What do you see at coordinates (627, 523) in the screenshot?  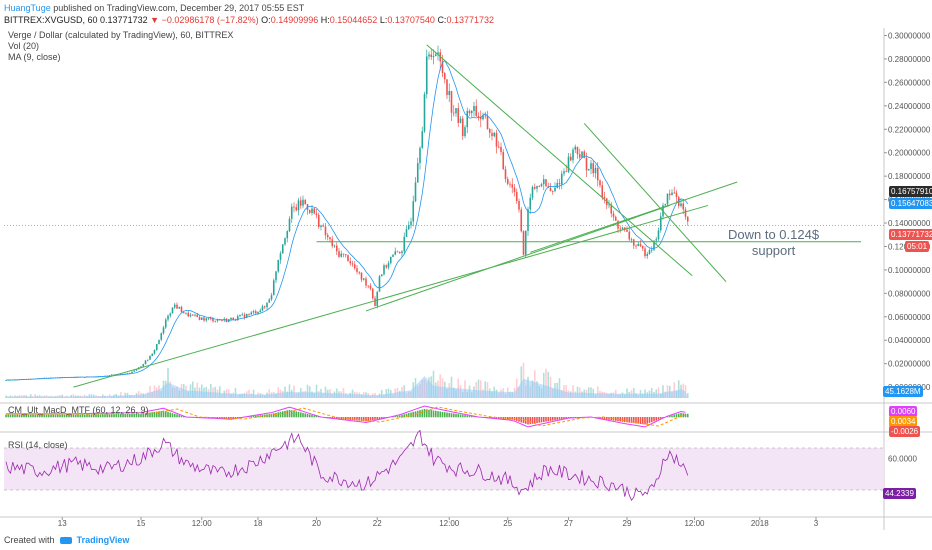 I see `x-tick-label: 29` at bounding box center [627, 523].